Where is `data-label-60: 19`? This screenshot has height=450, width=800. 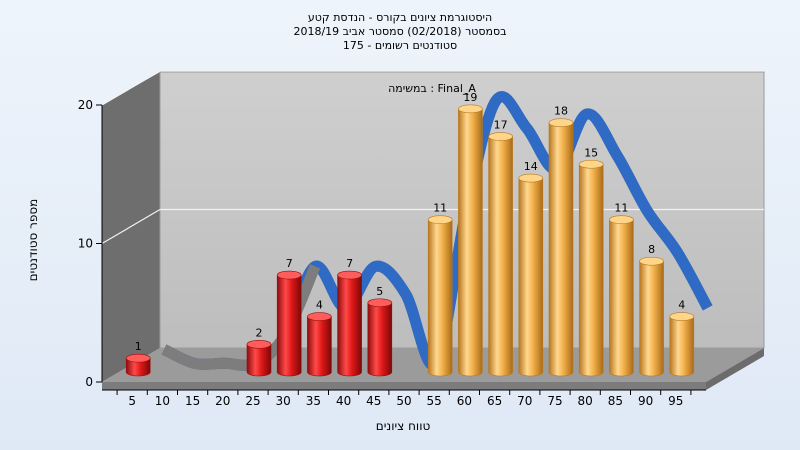 data-label-60: 19 is located at coordinates (470, 97).